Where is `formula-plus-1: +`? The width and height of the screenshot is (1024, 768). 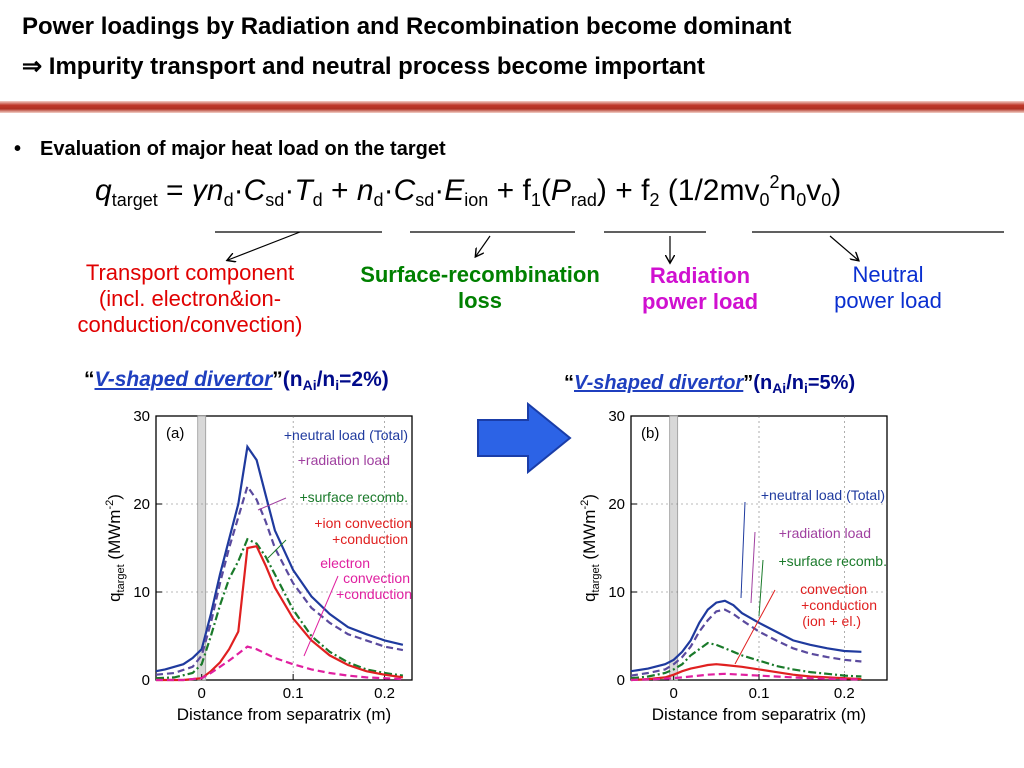
formula-plus-1: + is located at coordinates (339, 190).